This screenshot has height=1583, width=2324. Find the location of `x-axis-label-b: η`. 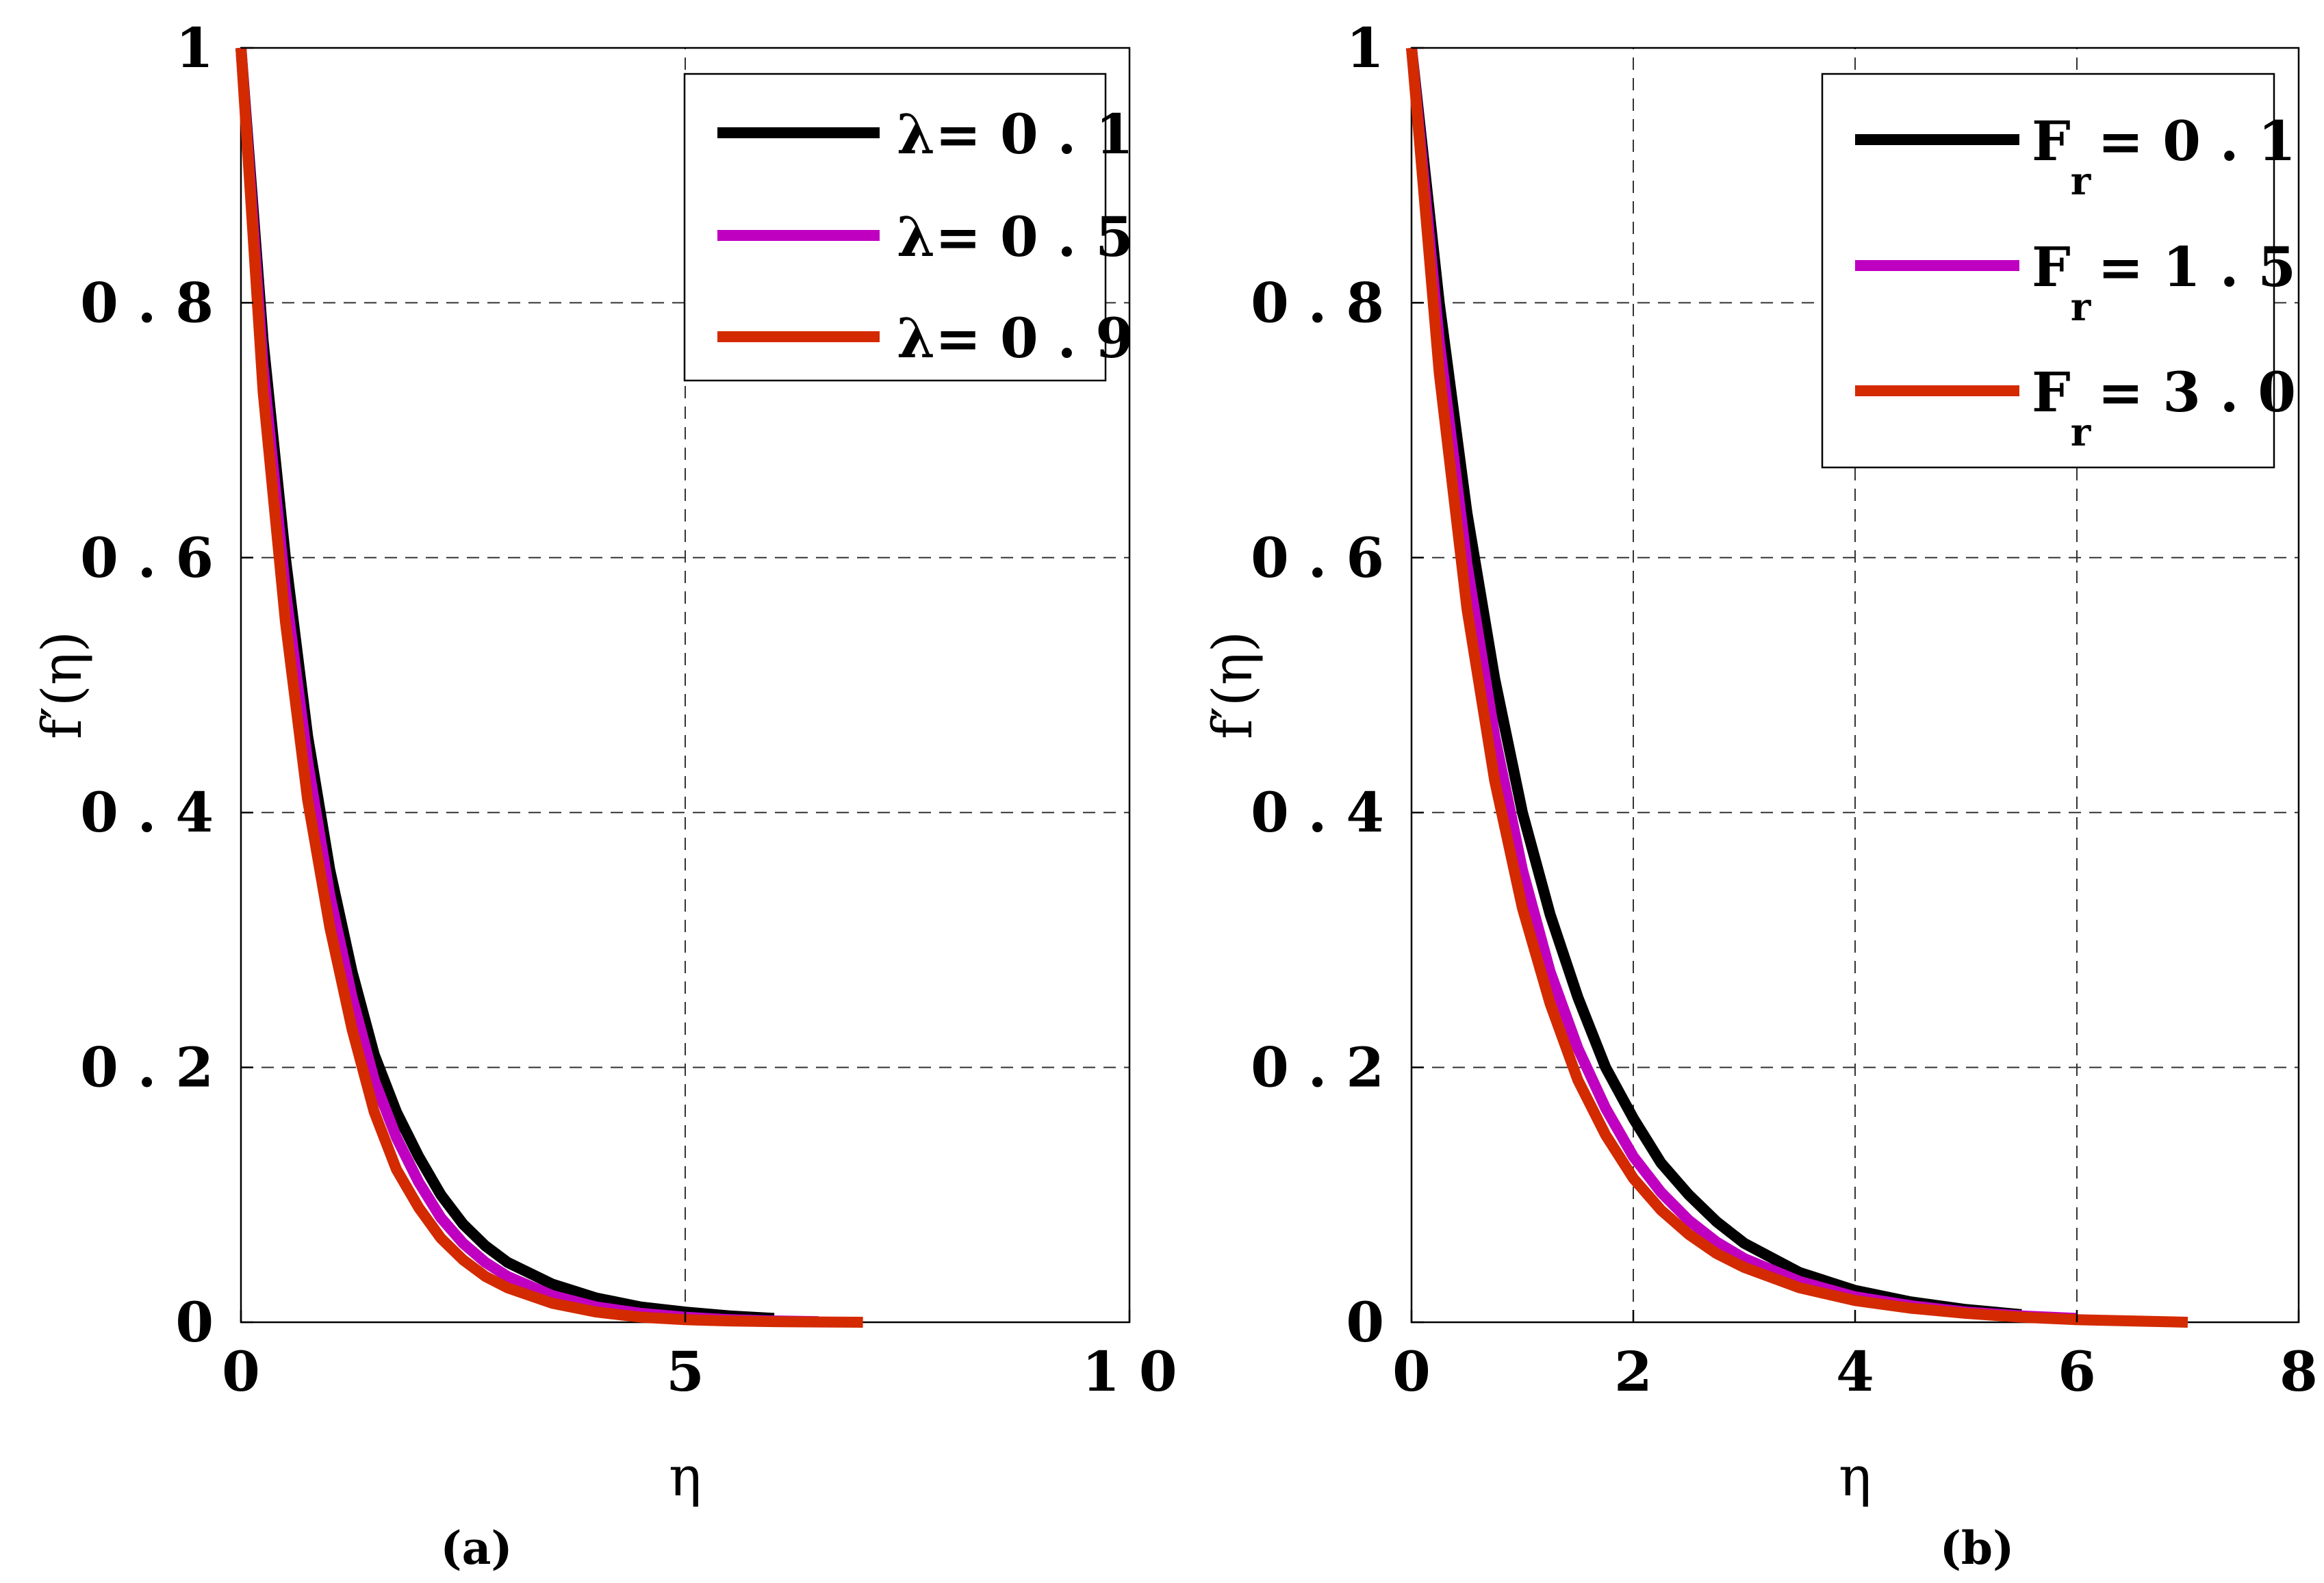

x-axis-label-b: η is located at coordinates (1855, 1477).